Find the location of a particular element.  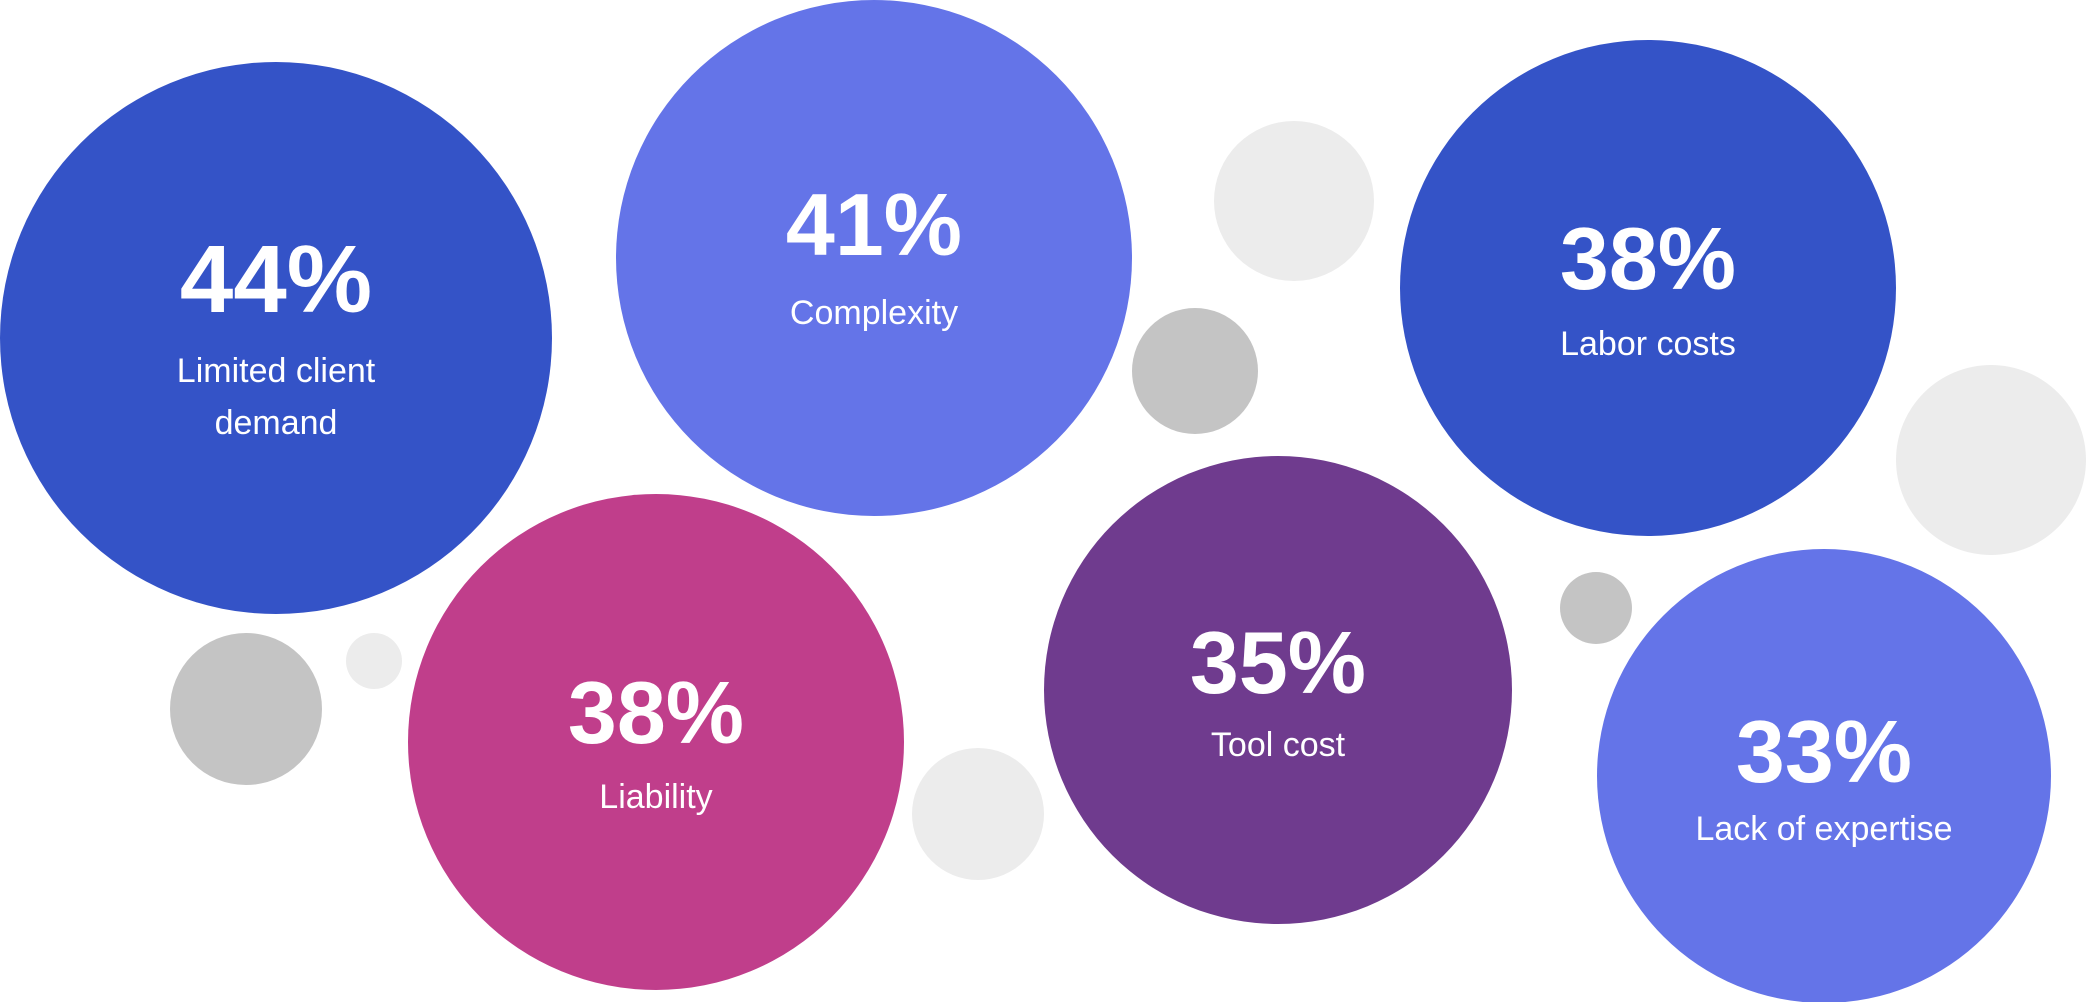

bubble: 38% Liability is located at coordinates (656, 742).